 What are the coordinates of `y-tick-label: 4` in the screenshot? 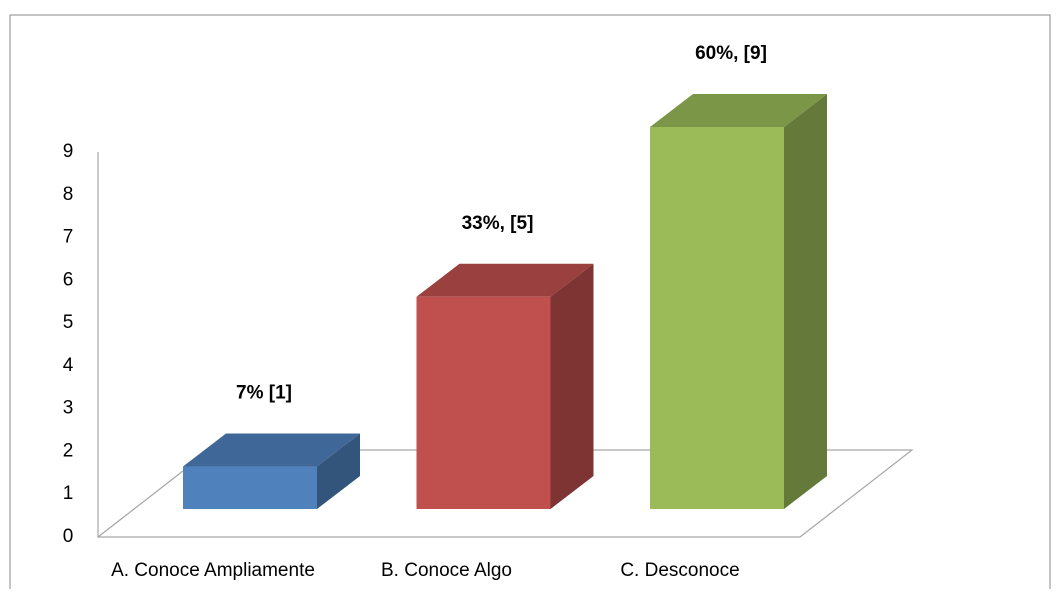 It's located at (68, 365).